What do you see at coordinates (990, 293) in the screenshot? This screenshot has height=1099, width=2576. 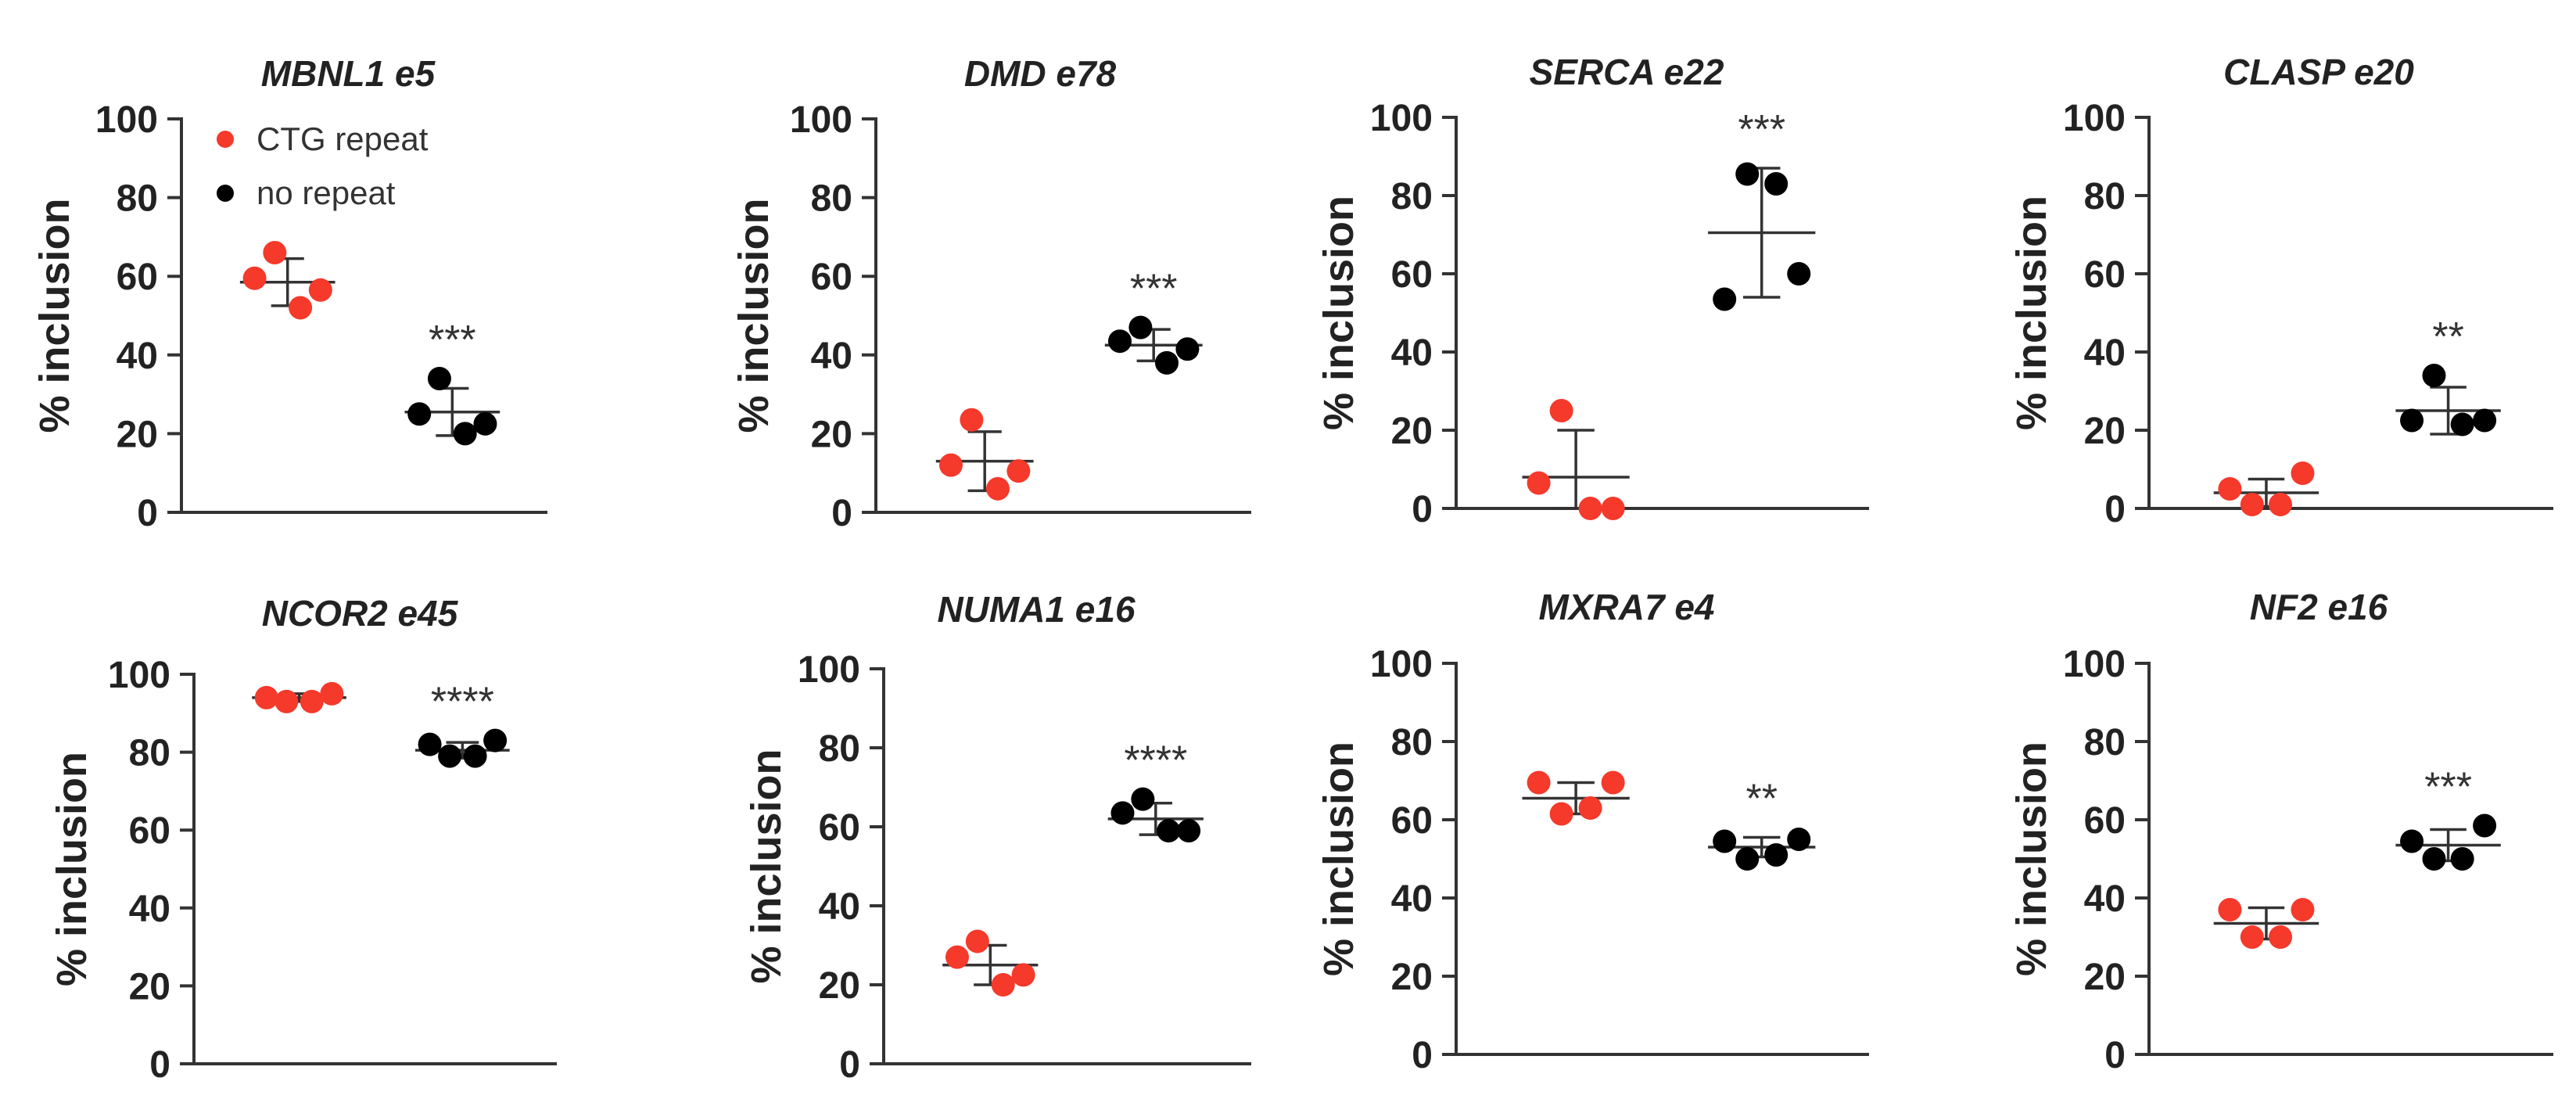 I see `panel-1: DMD e78 % inclusion 0 20 40 60 80 100 ***` at bounding box center [990, 293].